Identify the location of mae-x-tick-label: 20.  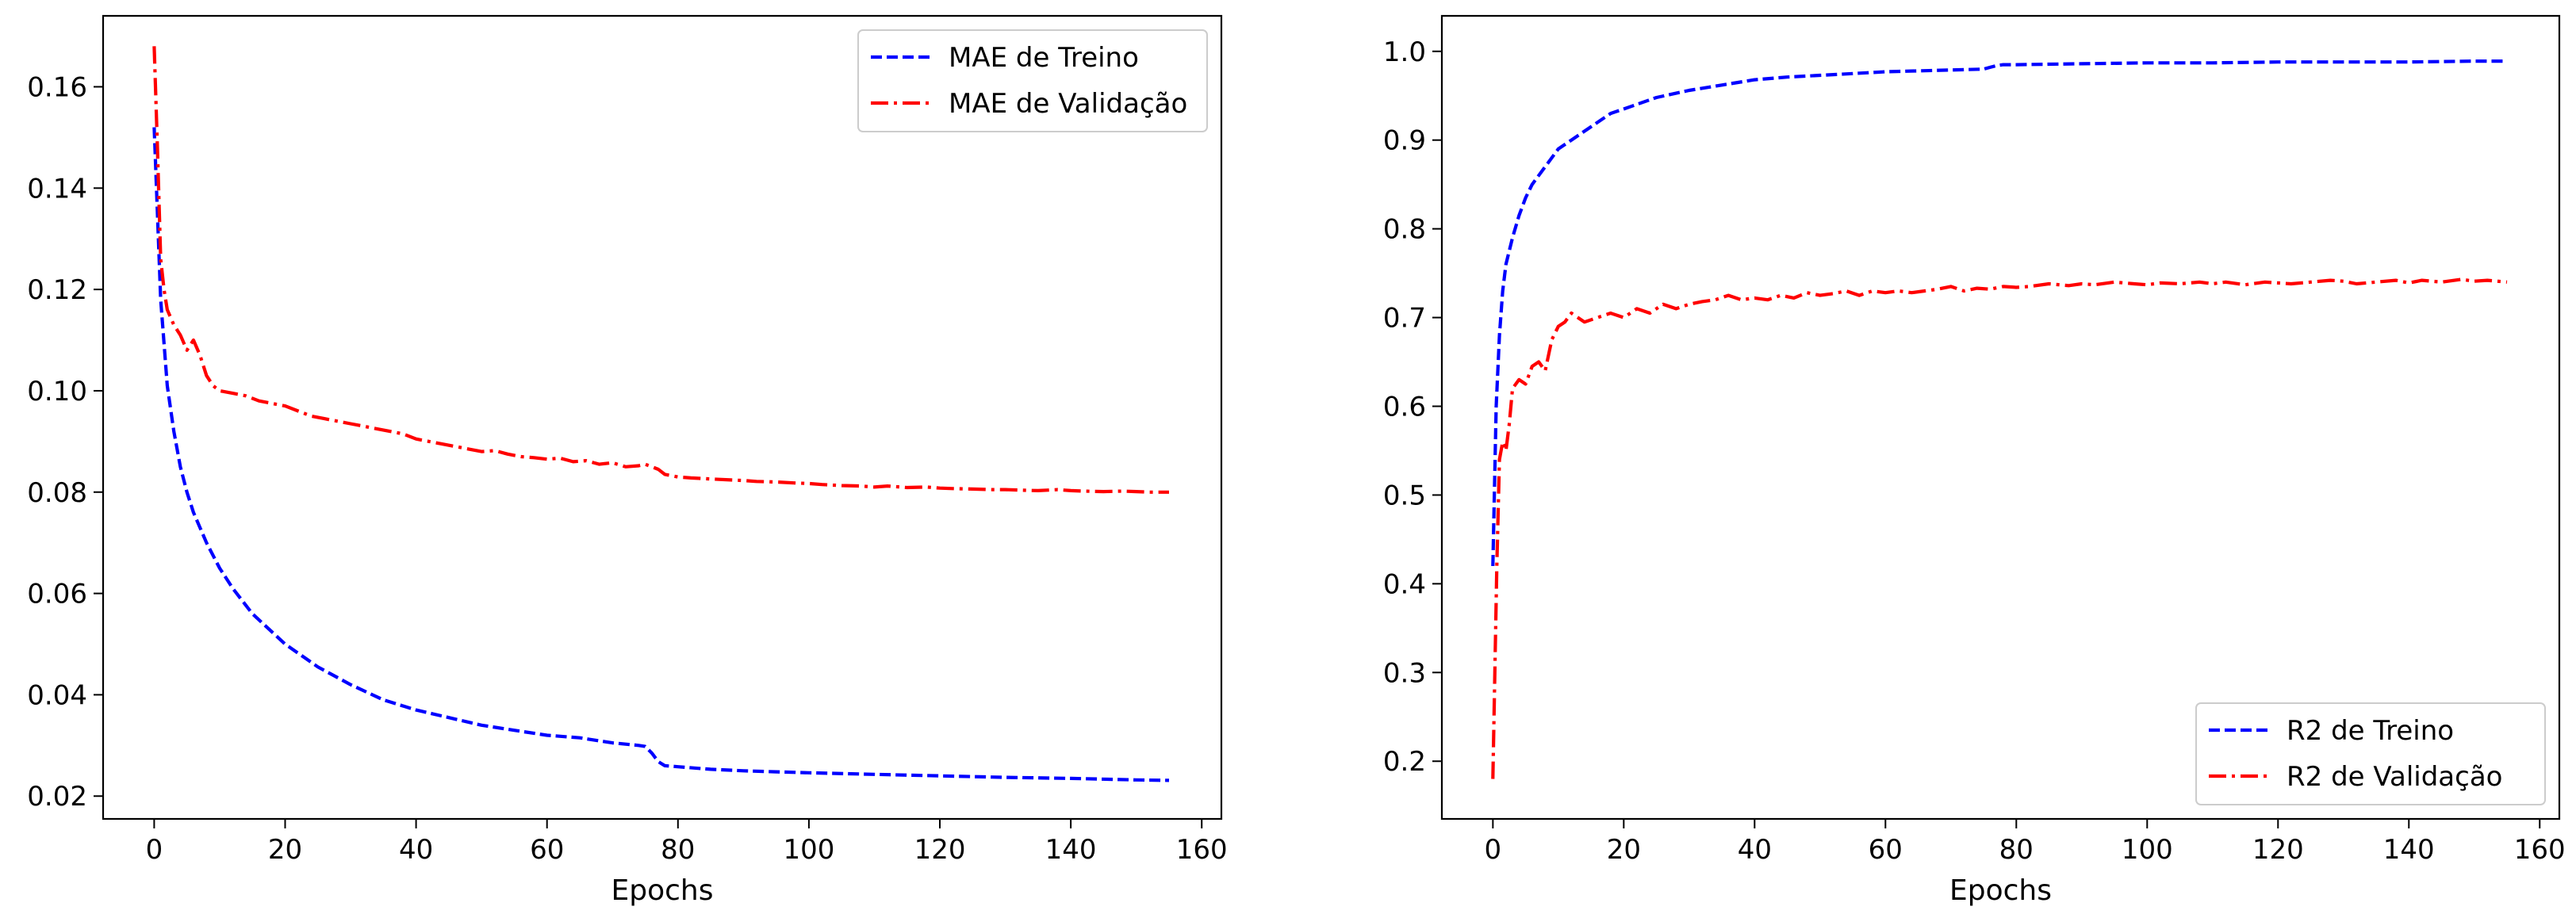
(285, 850).